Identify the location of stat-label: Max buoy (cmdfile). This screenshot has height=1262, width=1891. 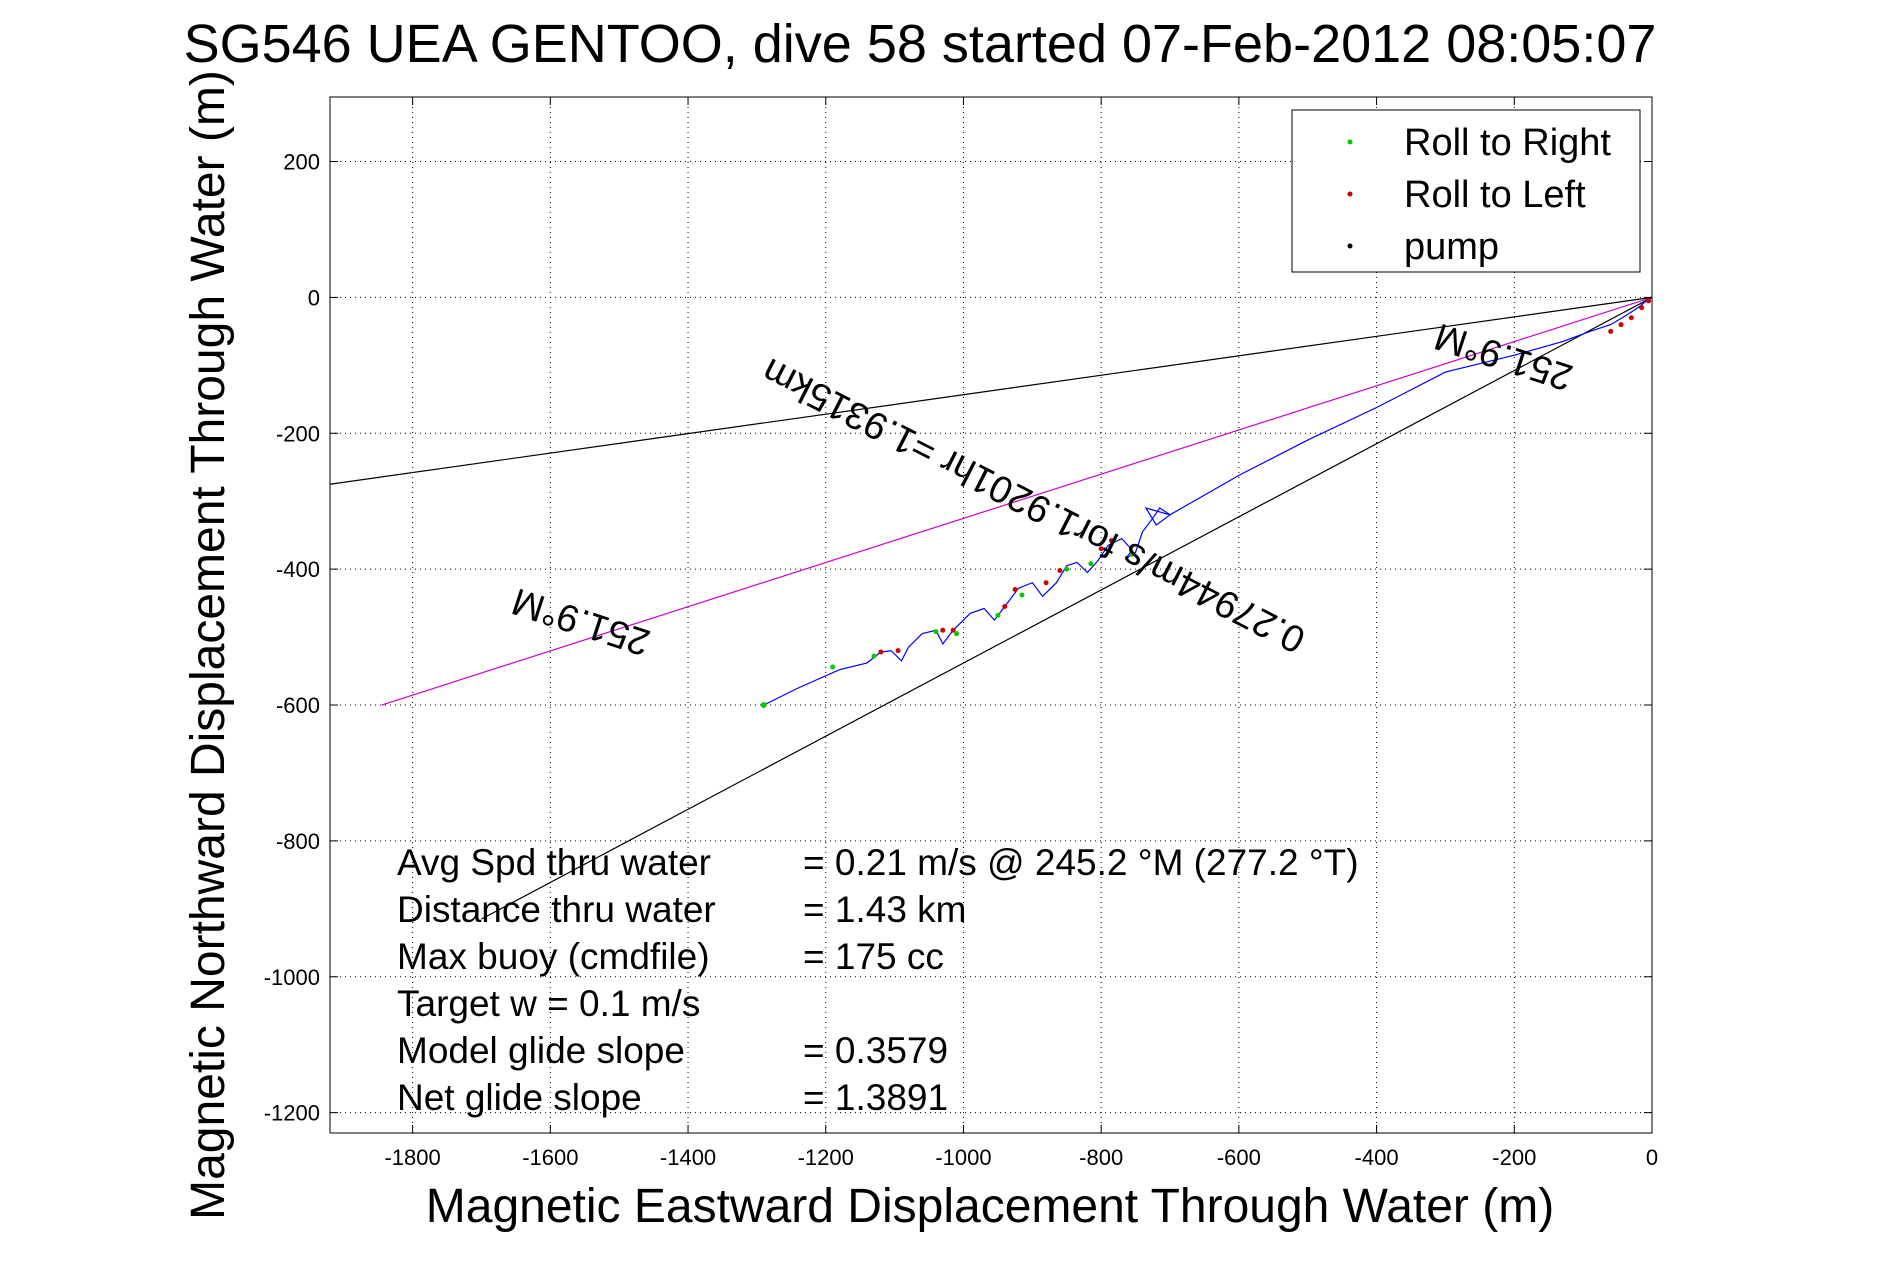
(553, 956).